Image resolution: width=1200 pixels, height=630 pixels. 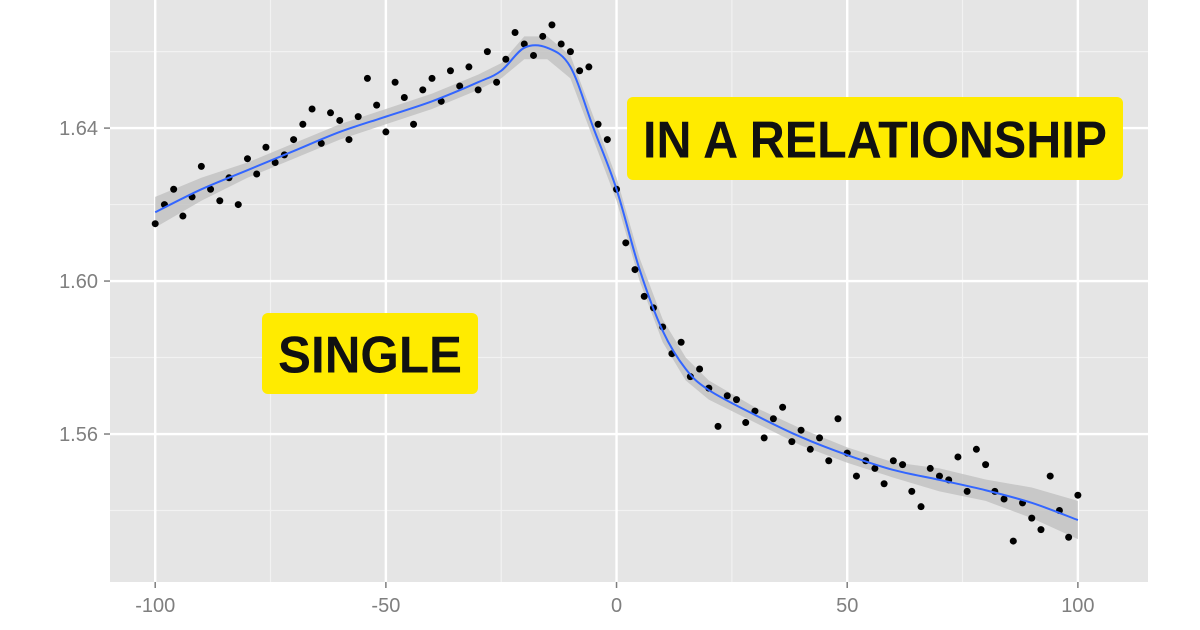 I want to click on x-tick-label: -100, so click(x=155, y=606).